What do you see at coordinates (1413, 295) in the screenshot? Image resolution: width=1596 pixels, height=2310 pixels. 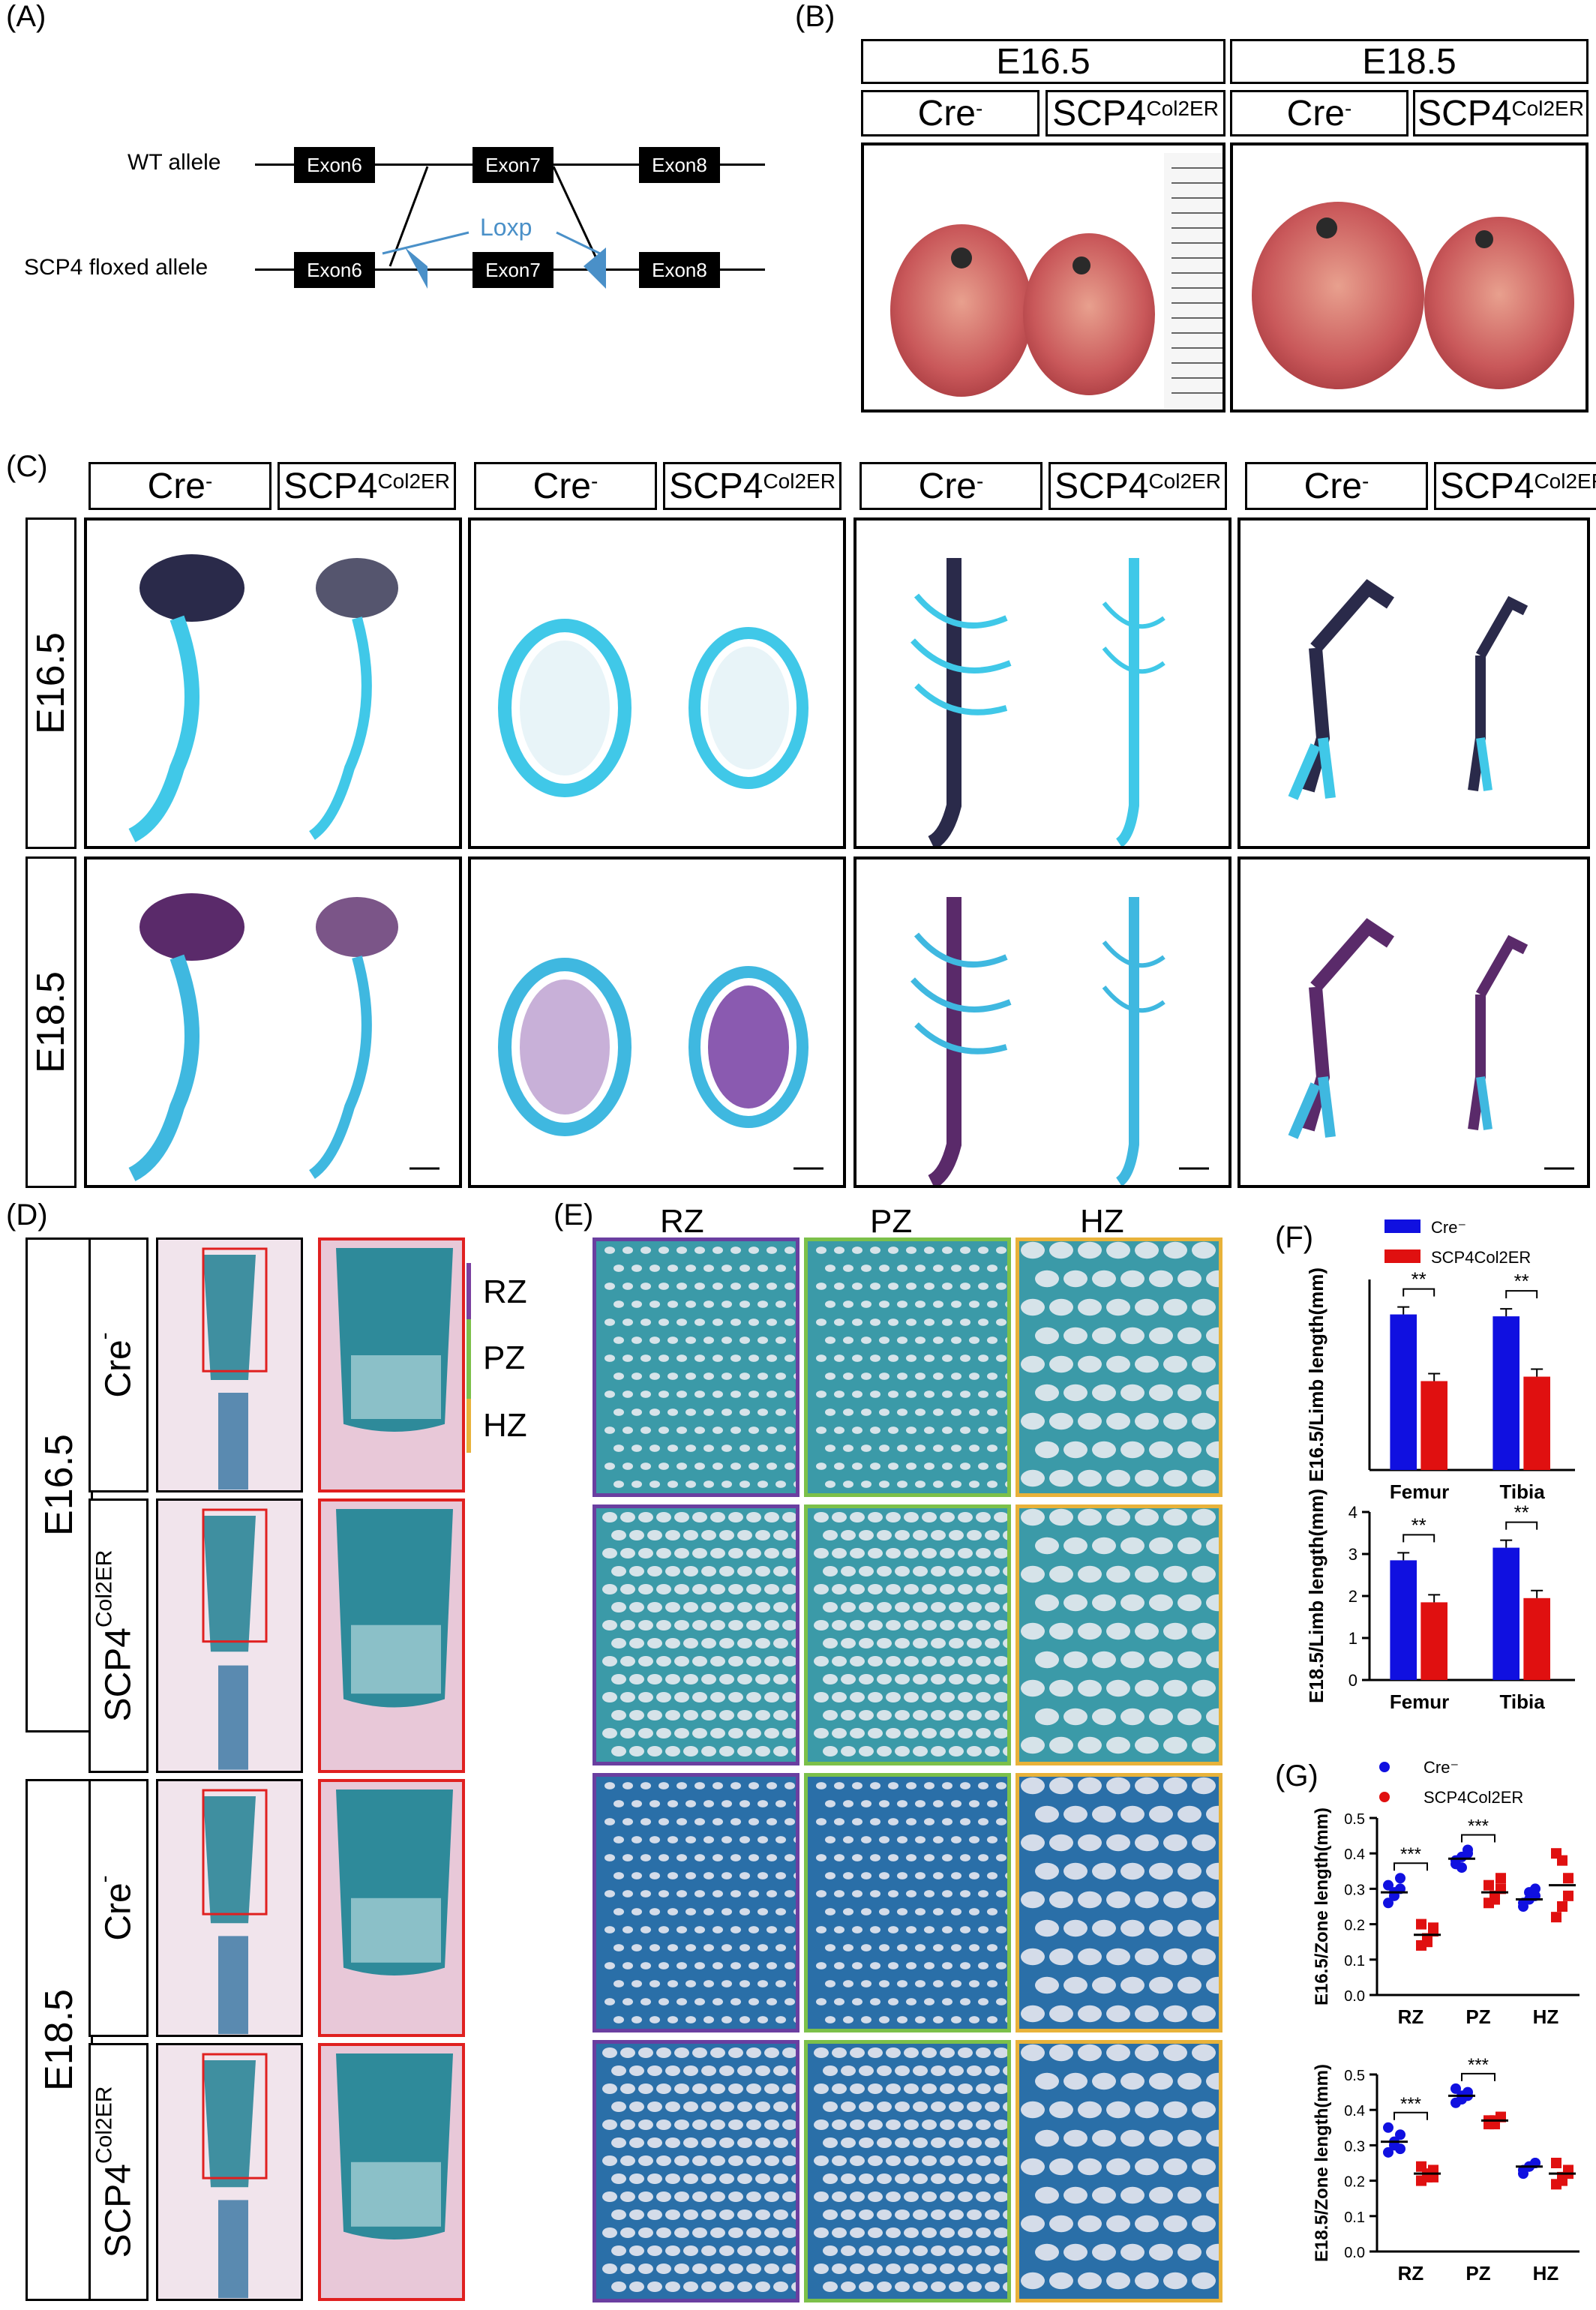 I see `embryo-photo-e185` at bounding box center [1413, 295].